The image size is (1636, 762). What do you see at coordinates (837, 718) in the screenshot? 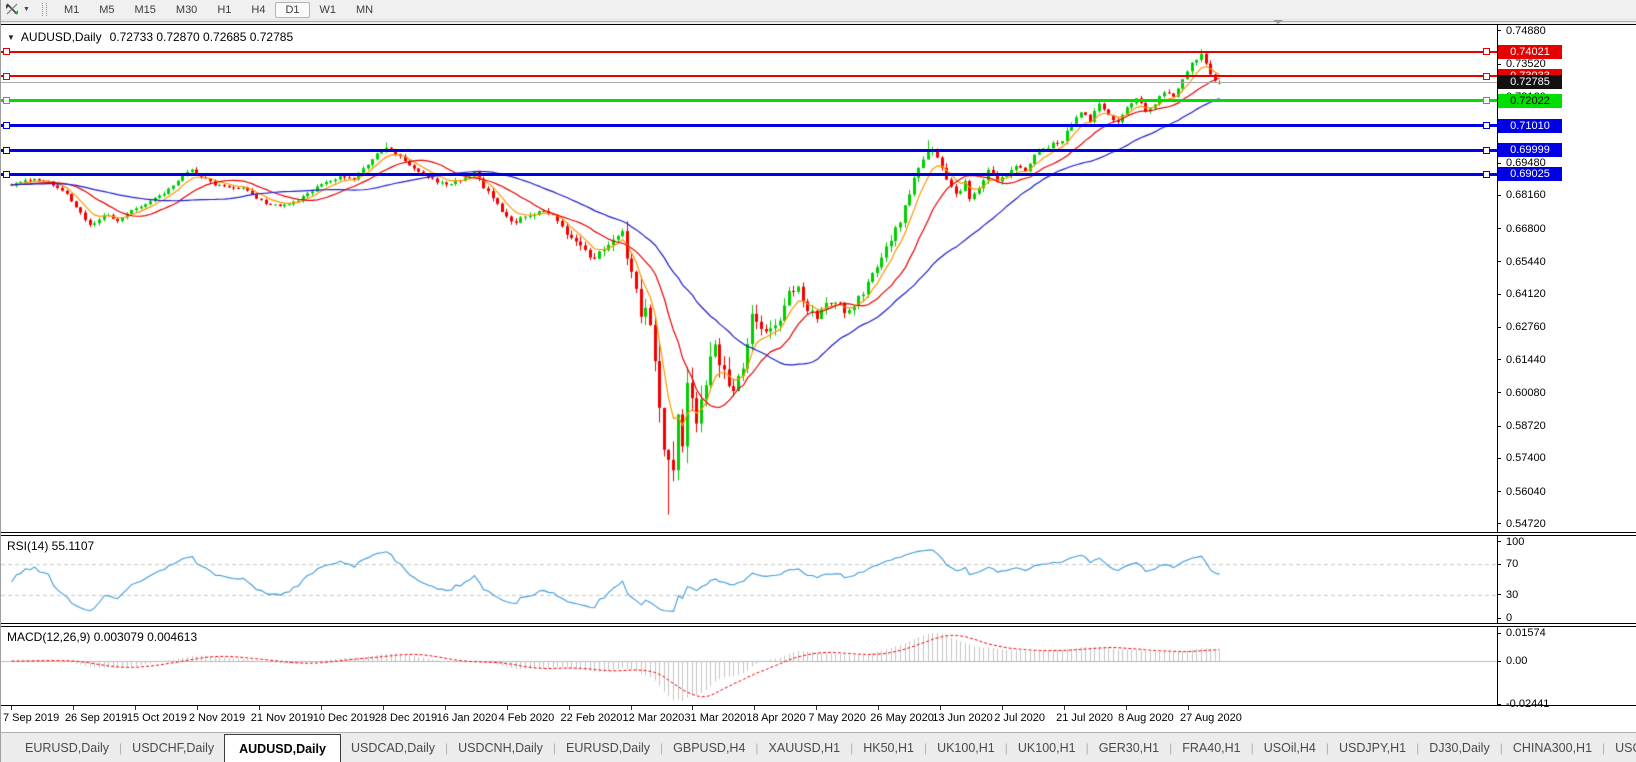
I see `date-label: 7 May 2020` at bounding box center [837, 718].